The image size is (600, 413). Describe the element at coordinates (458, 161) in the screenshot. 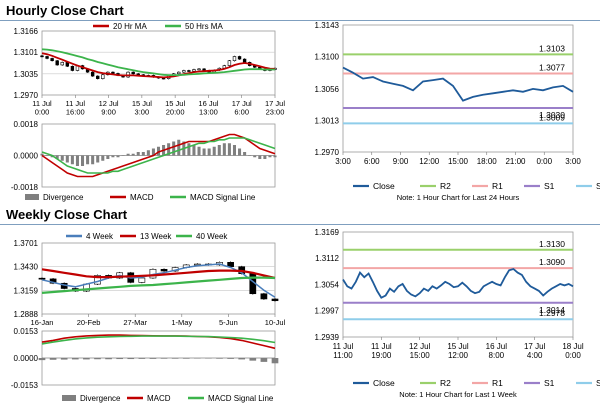

I see `hourly_line-xtick: 15:00` at that location.